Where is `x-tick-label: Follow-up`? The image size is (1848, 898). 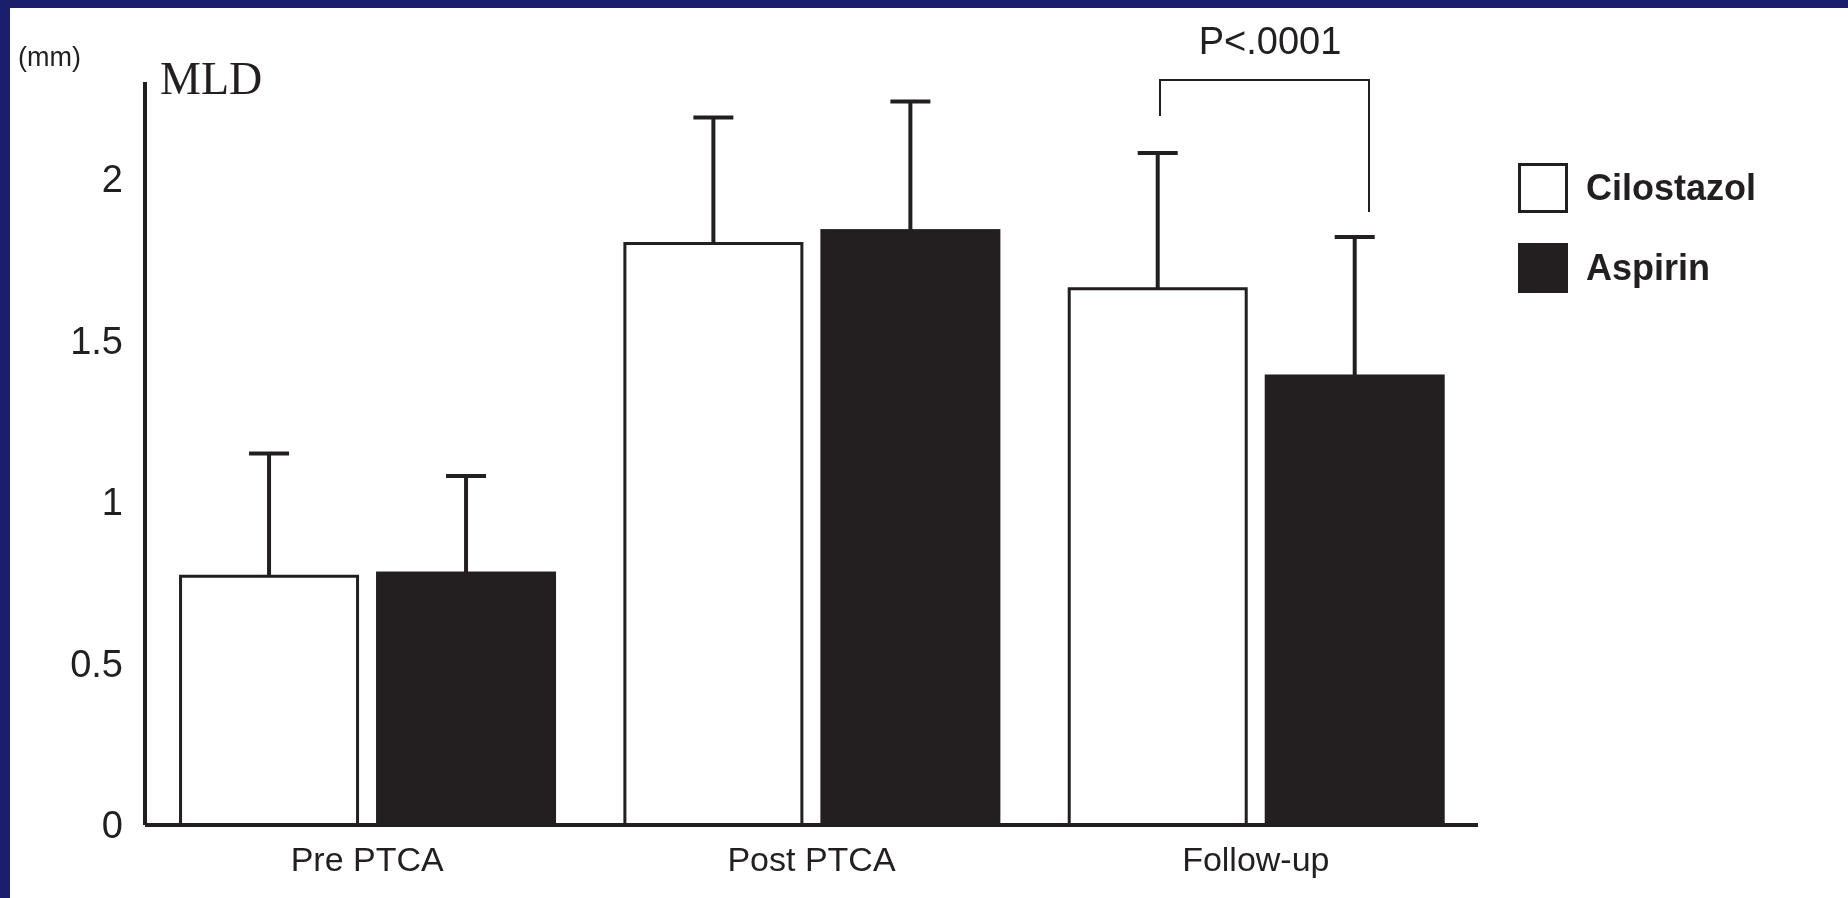
x-tick-label: Follow-up is located at coordinates (1256, 859).